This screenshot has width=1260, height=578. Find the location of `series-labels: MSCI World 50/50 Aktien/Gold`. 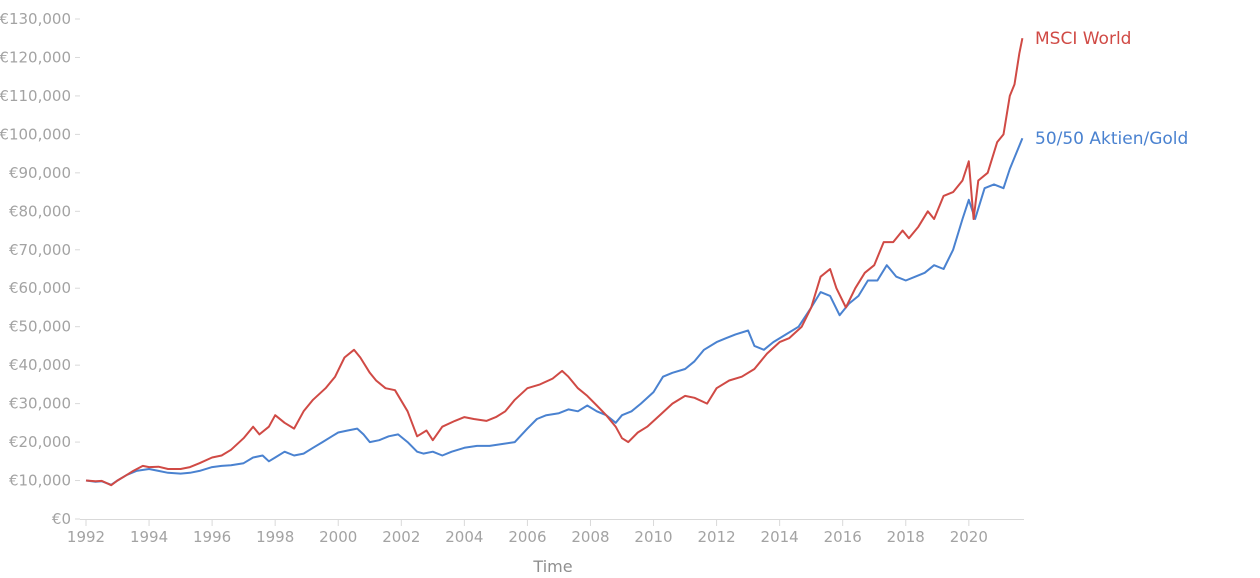

series-labels: MSCI World 50/50 Aktien/Gold is located at coordinates (1111, 89).